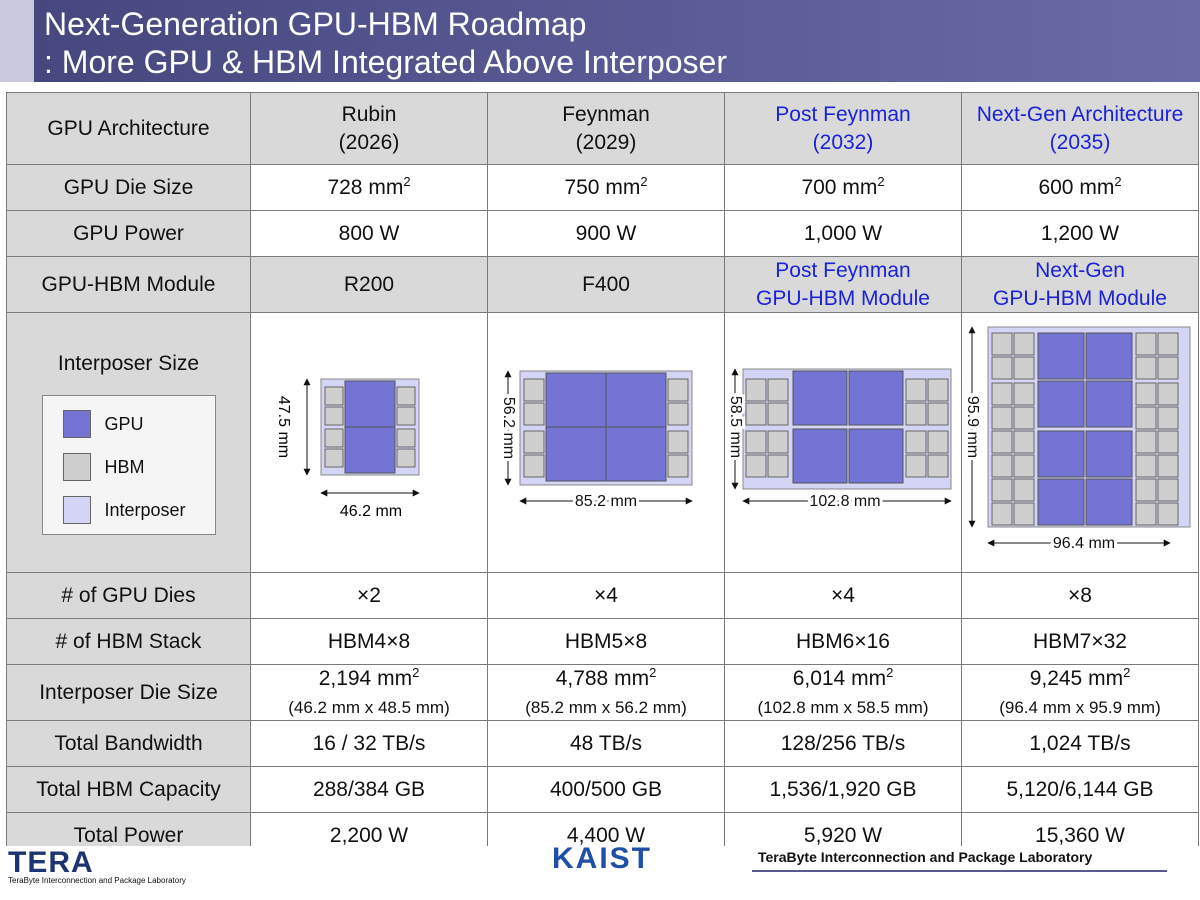  I want to click on row-label: GPU Die Size, so click(128, 187).